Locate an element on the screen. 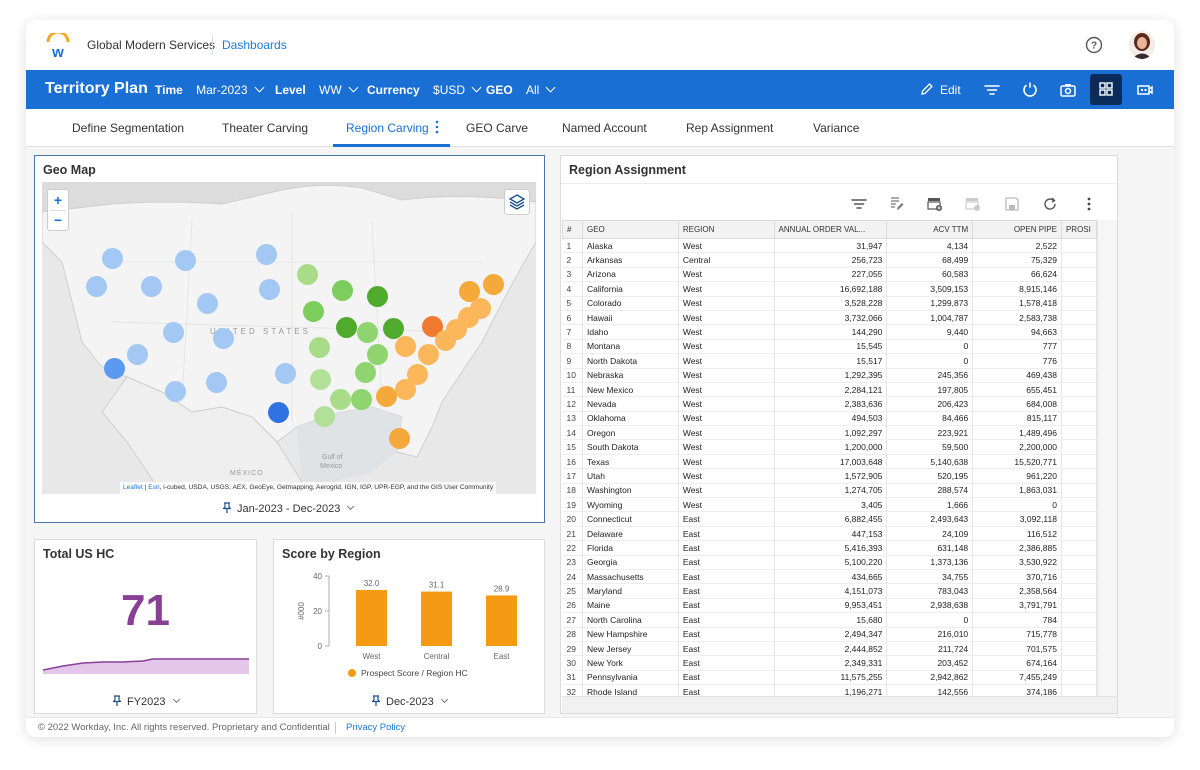  edit-rows-icon is located at coordinates (897, 204).